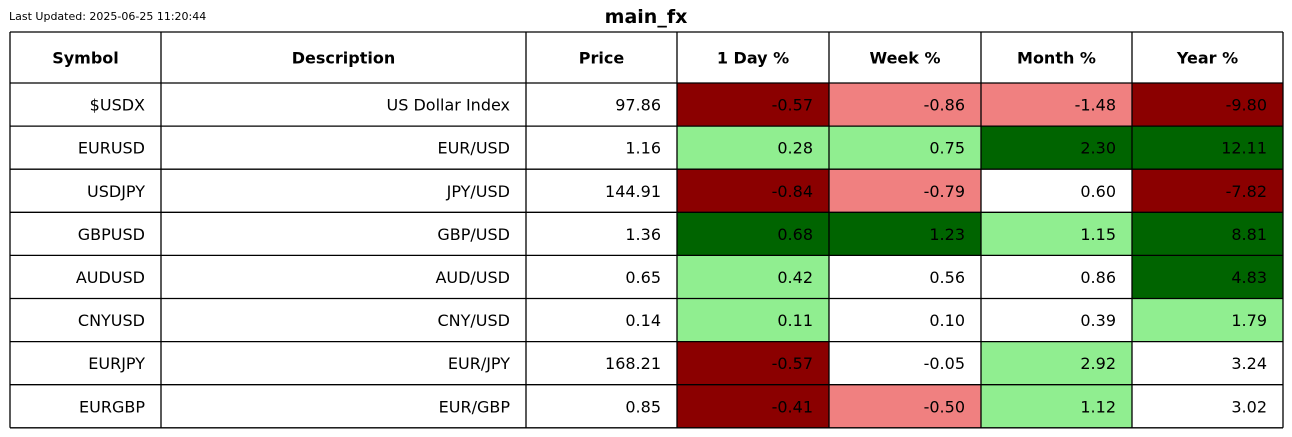  Describe the element at coordinates (646, 17) in the screenshot. I see `table-title: main_fx` at that location.